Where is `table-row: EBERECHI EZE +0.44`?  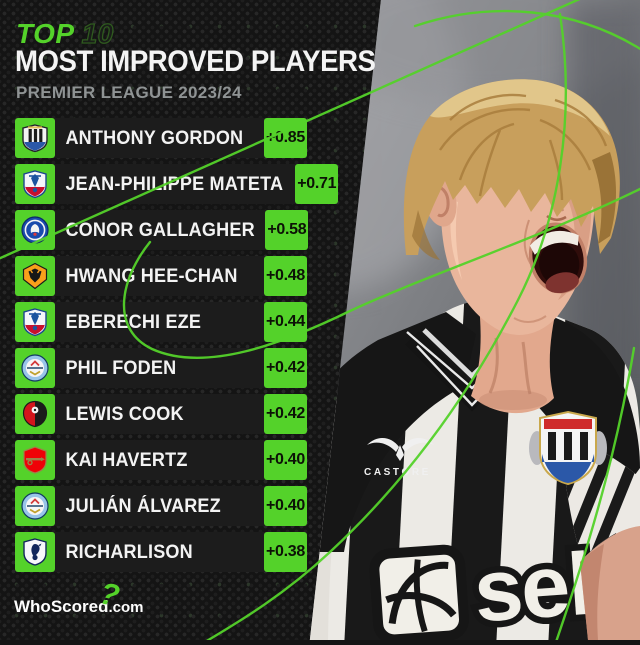 table-row: EBERECHI EZE +0.44 is located at coordinates (161, 322).